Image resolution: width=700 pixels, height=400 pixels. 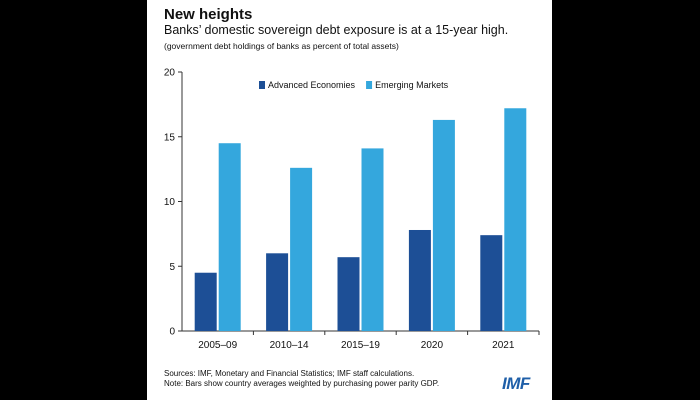 I want to click on y-tick-label: 0, so click(x=172, y=332).